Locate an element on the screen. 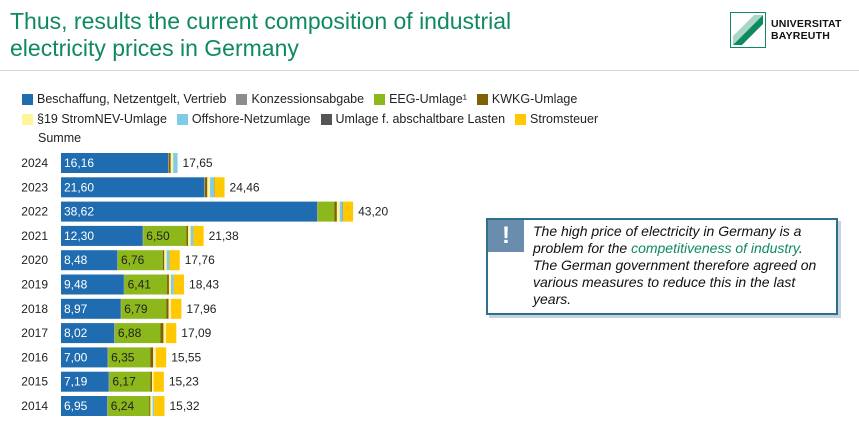 This screenshot has width=859, height=439. bar-segment-stromsteuer-2023 is located at coordinates (219, 187).